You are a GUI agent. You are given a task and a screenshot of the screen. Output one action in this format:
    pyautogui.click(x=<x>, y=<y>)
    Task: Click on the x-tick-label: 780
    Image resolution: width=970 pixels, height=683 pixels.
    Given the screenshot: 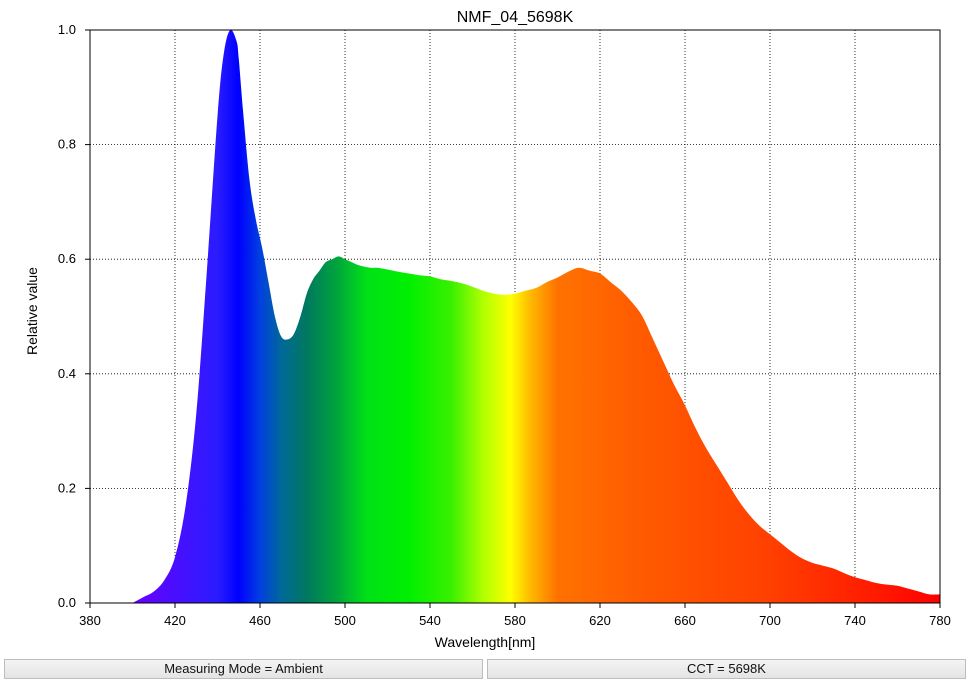 What is the action you would take?
    pyautogui.click(x=940, y=620)
    